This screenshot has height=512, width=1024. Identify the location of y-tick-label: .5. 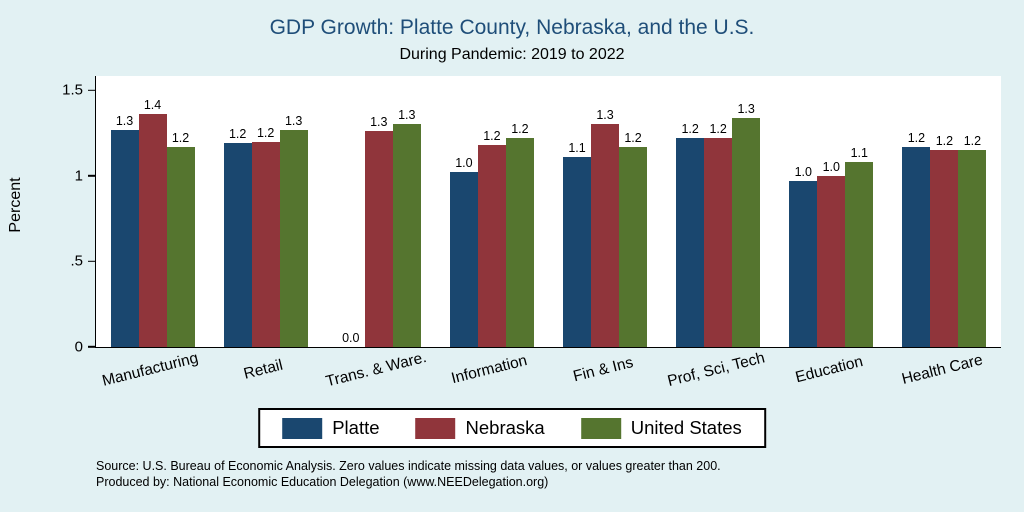
(76, 261).